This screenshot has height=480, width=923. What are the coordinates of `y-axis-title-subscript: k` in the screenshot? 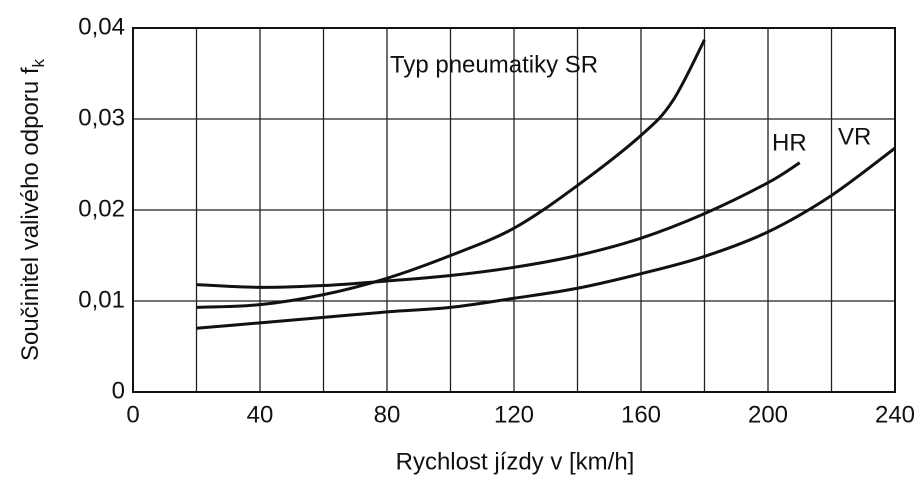 It's located at (38, 62).